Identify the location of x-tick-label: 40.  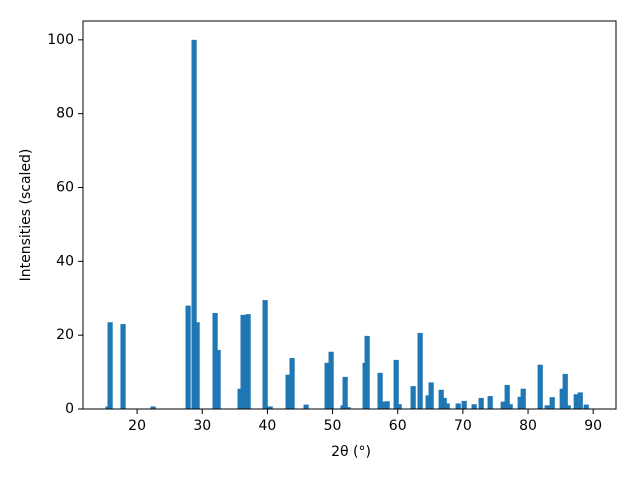
(267, 426).